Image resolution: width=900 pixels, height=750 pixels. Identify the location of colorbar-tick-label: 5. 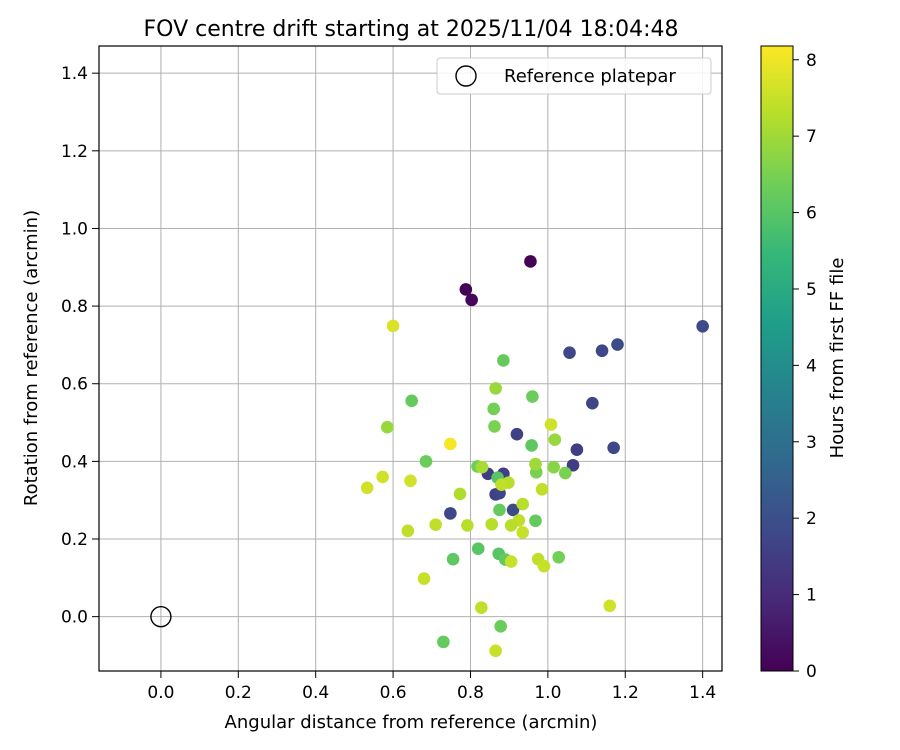
(811, 290).